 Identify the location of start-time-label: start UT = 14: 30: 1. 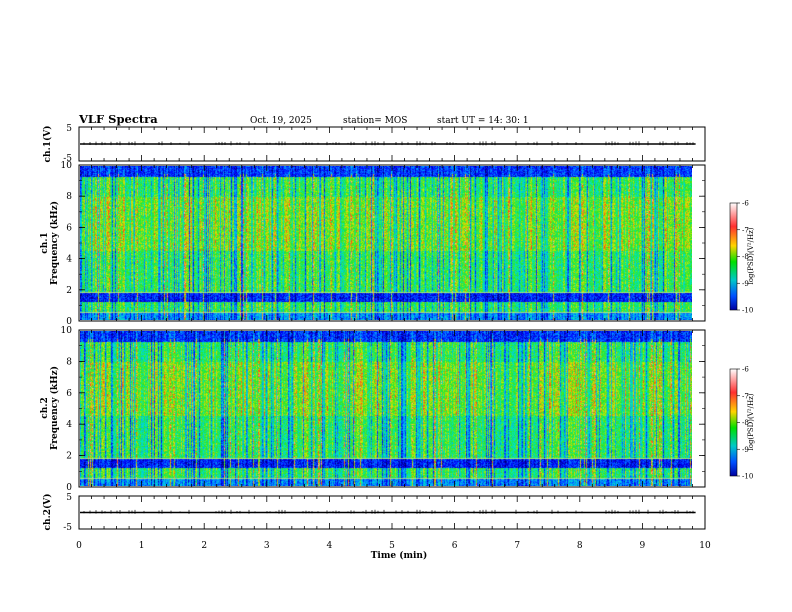
(483, 121).